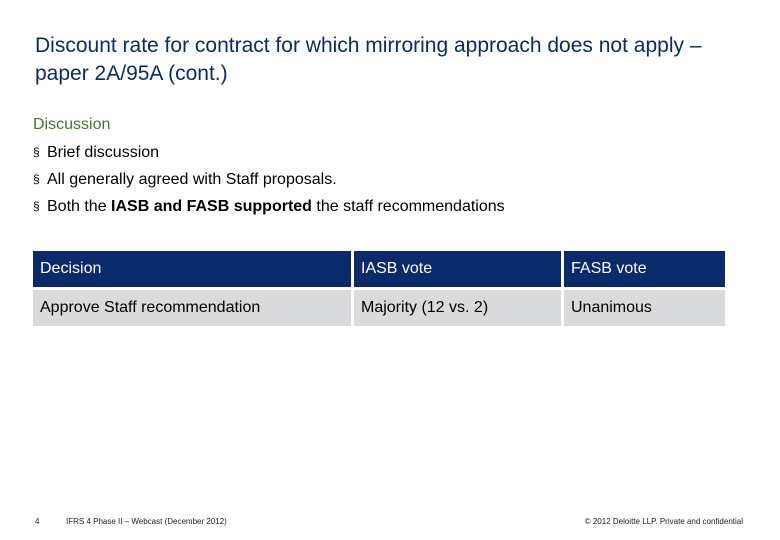 The height and width of the screenshot is (540, 780). Describe the element at coordinates (269, 156) in the screenshot. I see `bullet-item: § Brief discussion` at that location.